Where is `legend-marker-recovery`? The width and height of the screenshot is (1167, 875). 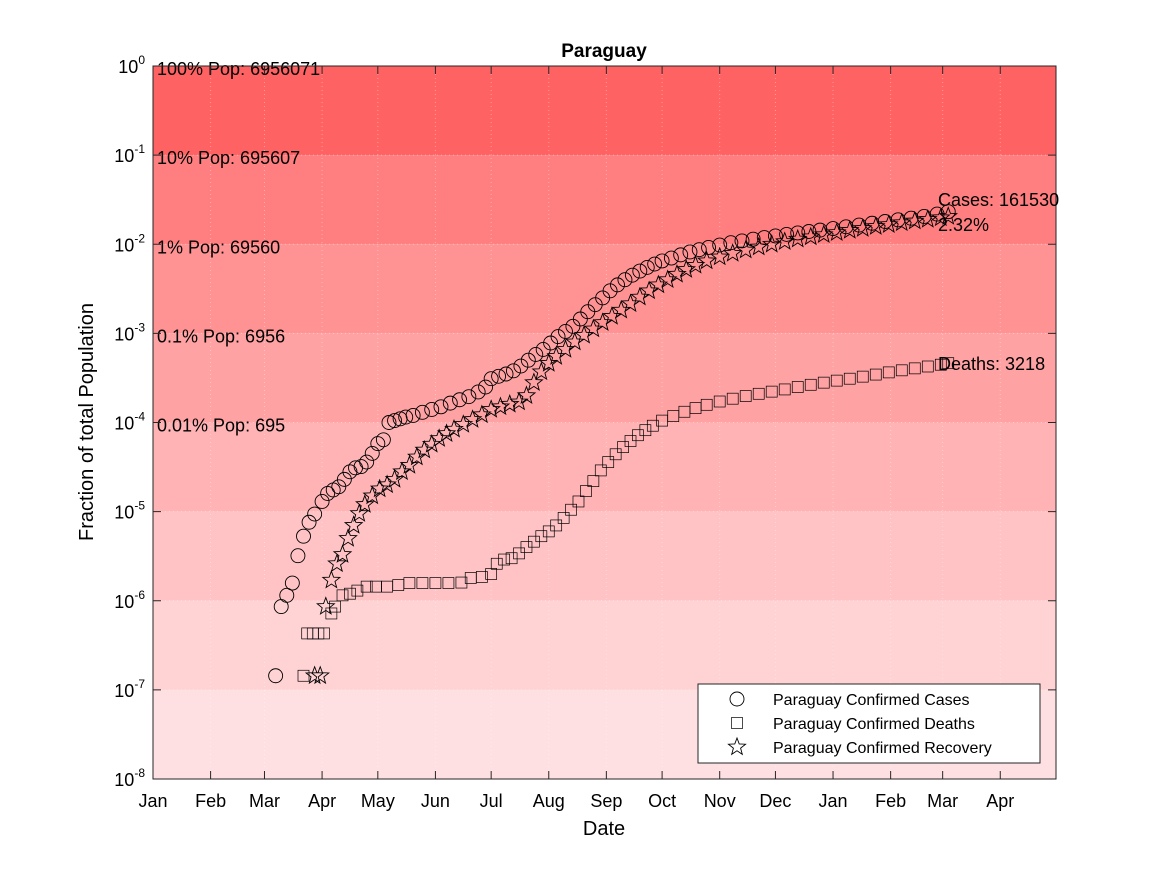 legend-marker-recovery is located at coordinates (737, 746).